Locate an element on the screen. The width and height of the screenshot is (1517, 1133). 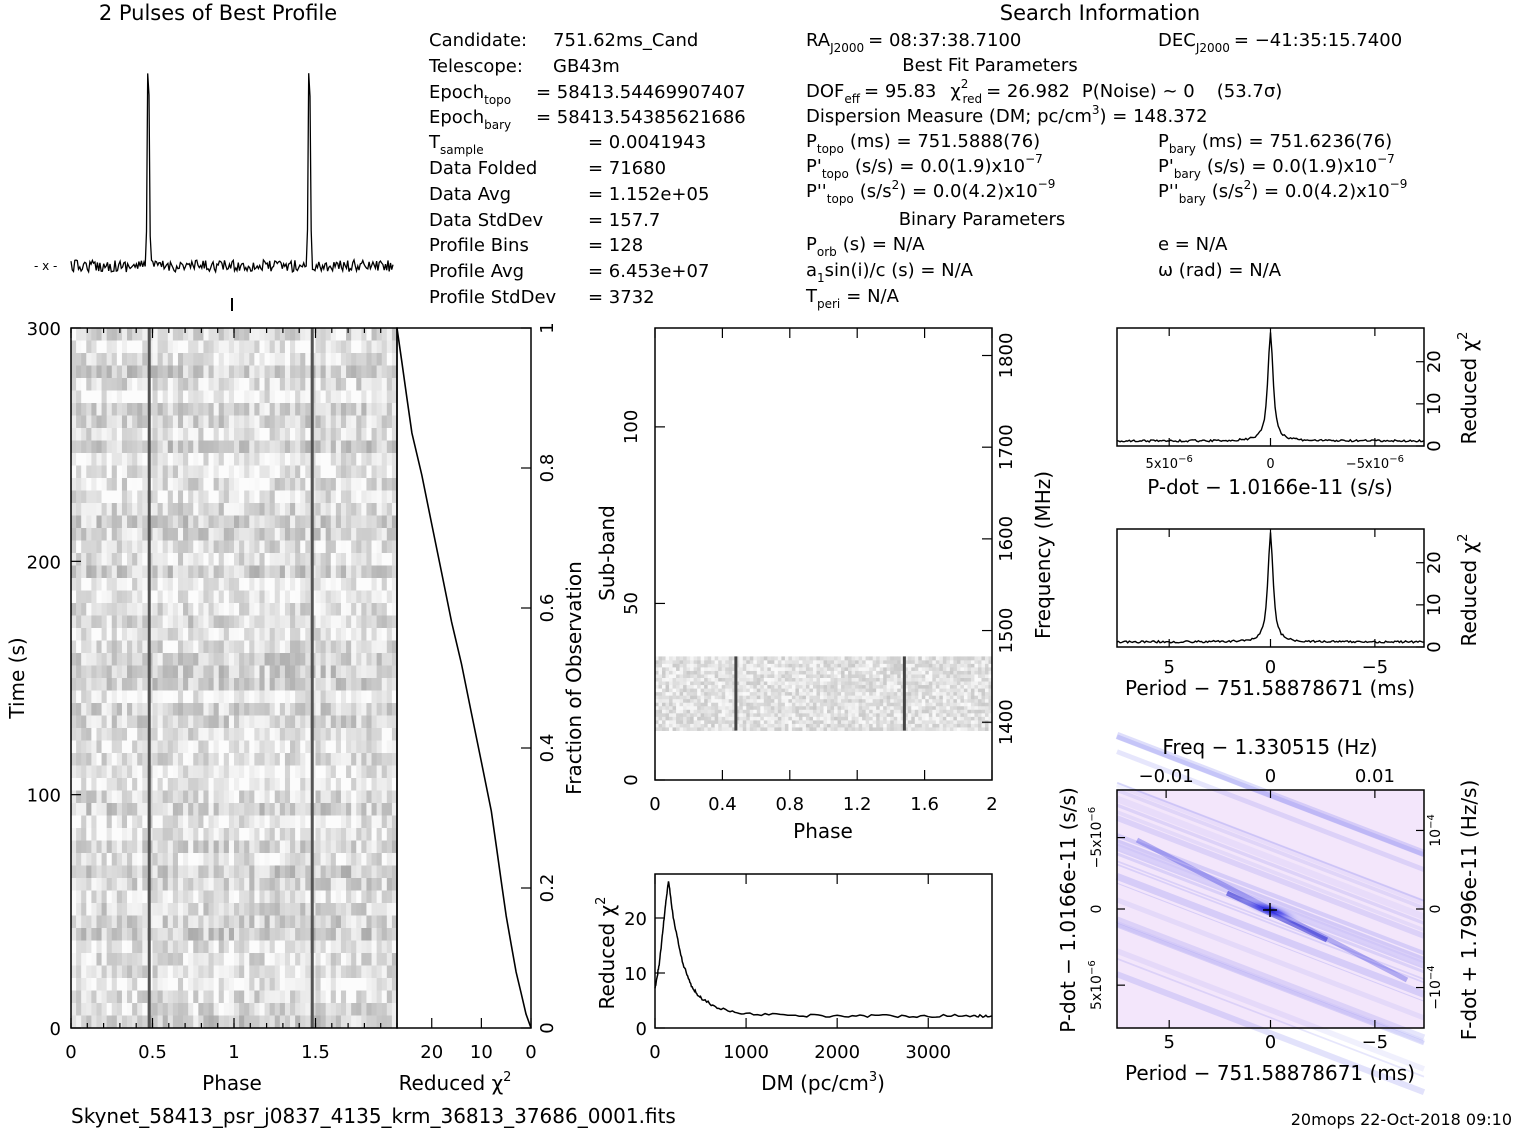
tick-label: 1.5 is located at coordinates (315, 1052).